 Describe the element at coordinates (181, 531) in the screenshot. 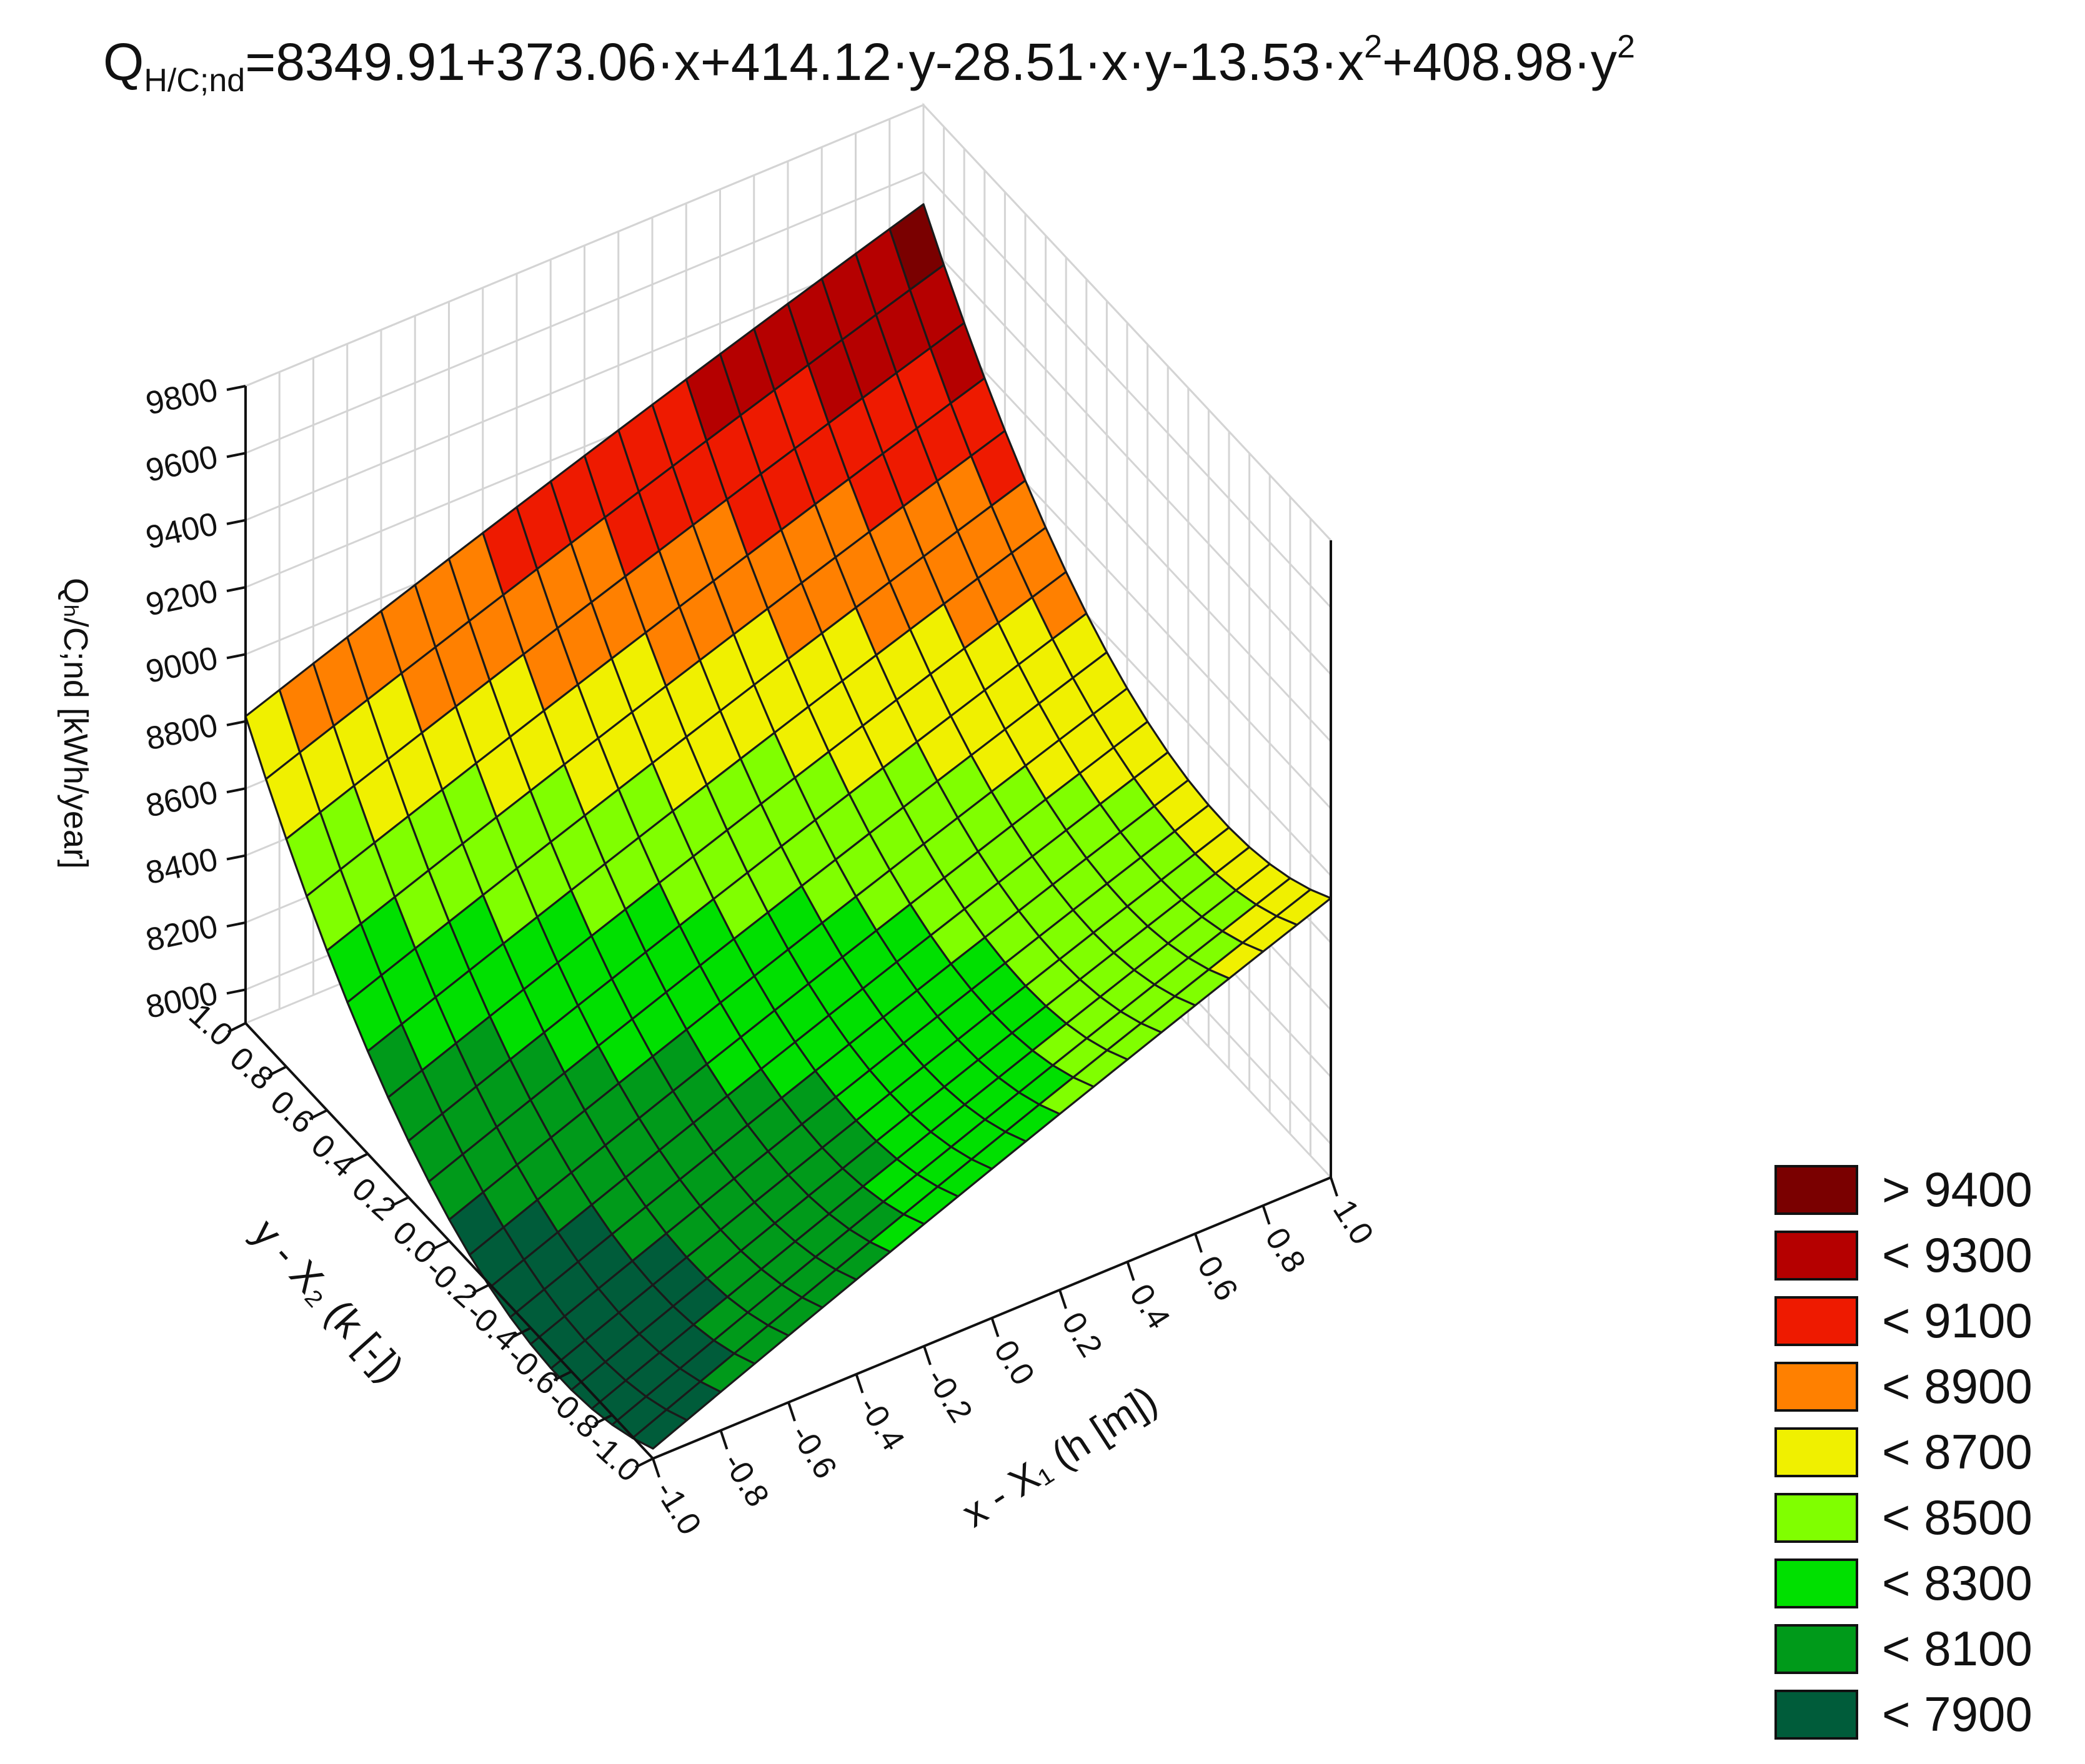

I see `z-tick-label: 9400` at that location.